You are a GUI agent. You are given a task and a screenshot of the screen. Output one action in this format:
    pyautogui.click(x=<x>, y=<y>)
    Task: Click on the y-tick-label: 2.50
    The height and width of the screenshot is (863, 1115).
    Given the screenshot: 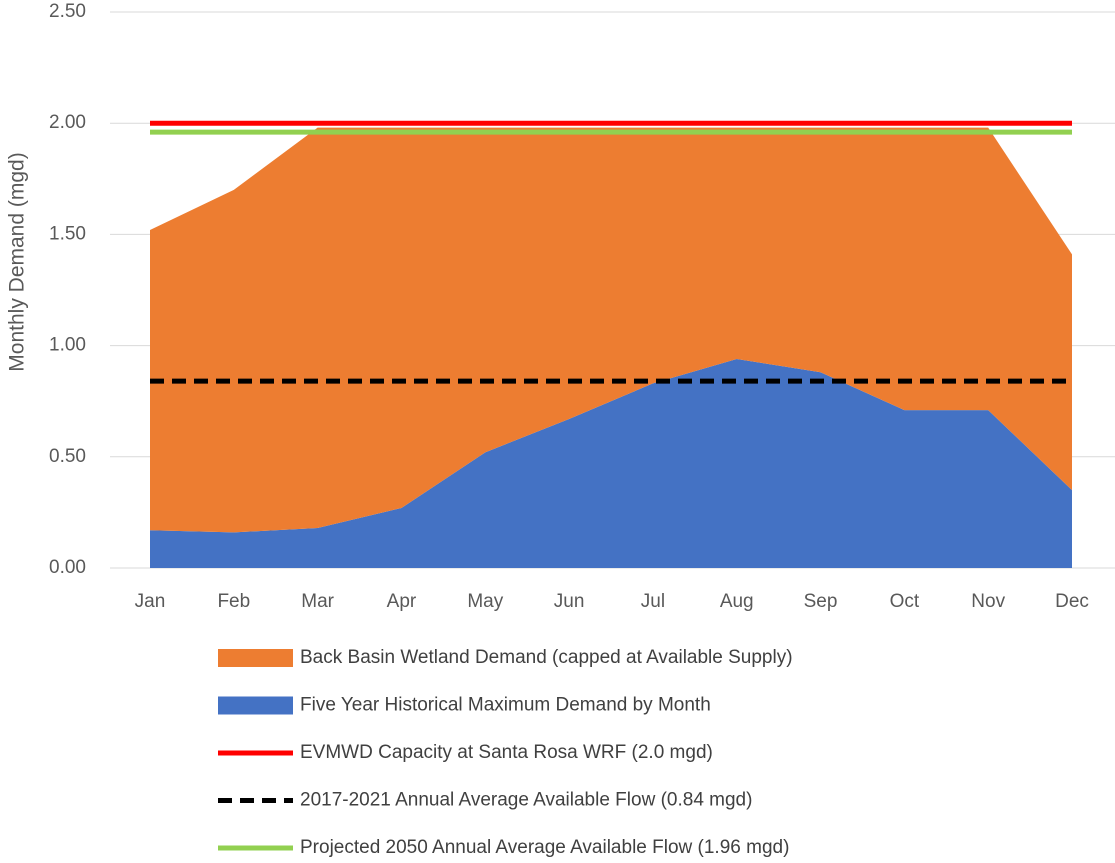 What is the action you would take?
    pyautogui.click(x=67, y=11)
    